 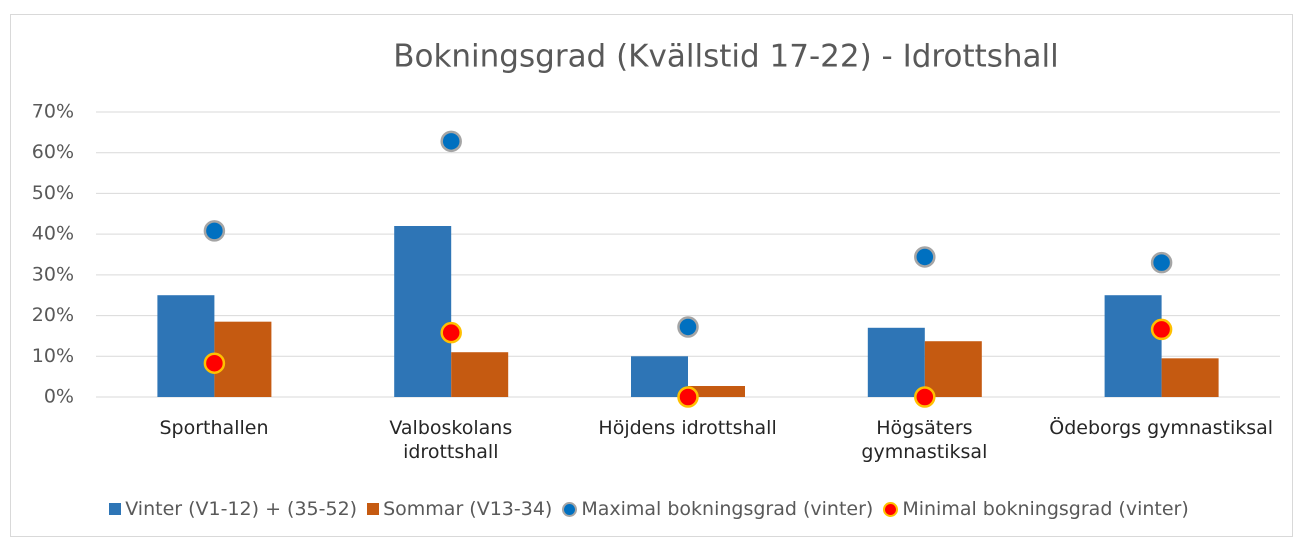 I want to click on legend-label: Minimal bokningsgrad (vinter), so click(x=1045, y=509).